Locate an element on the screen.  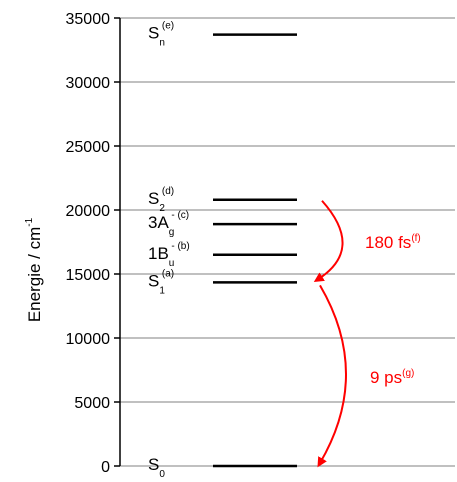
y-tick-label: 20000 is located at coordinates (88, 211).